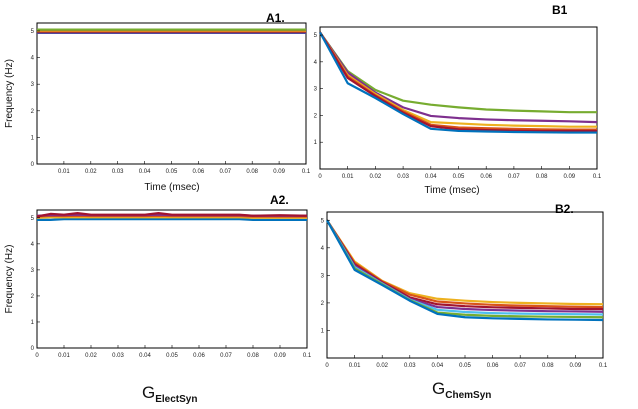  I want to click on b-group-label: GChemSyn, so click(461, 390).